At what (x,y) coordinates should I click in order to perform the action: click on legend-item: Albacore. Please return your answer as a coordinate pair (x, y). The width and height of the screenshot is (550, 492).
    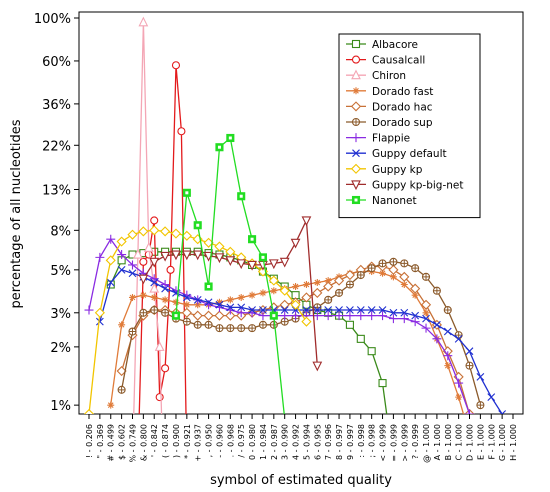
    Looking at the image, I should click on (382, 45).